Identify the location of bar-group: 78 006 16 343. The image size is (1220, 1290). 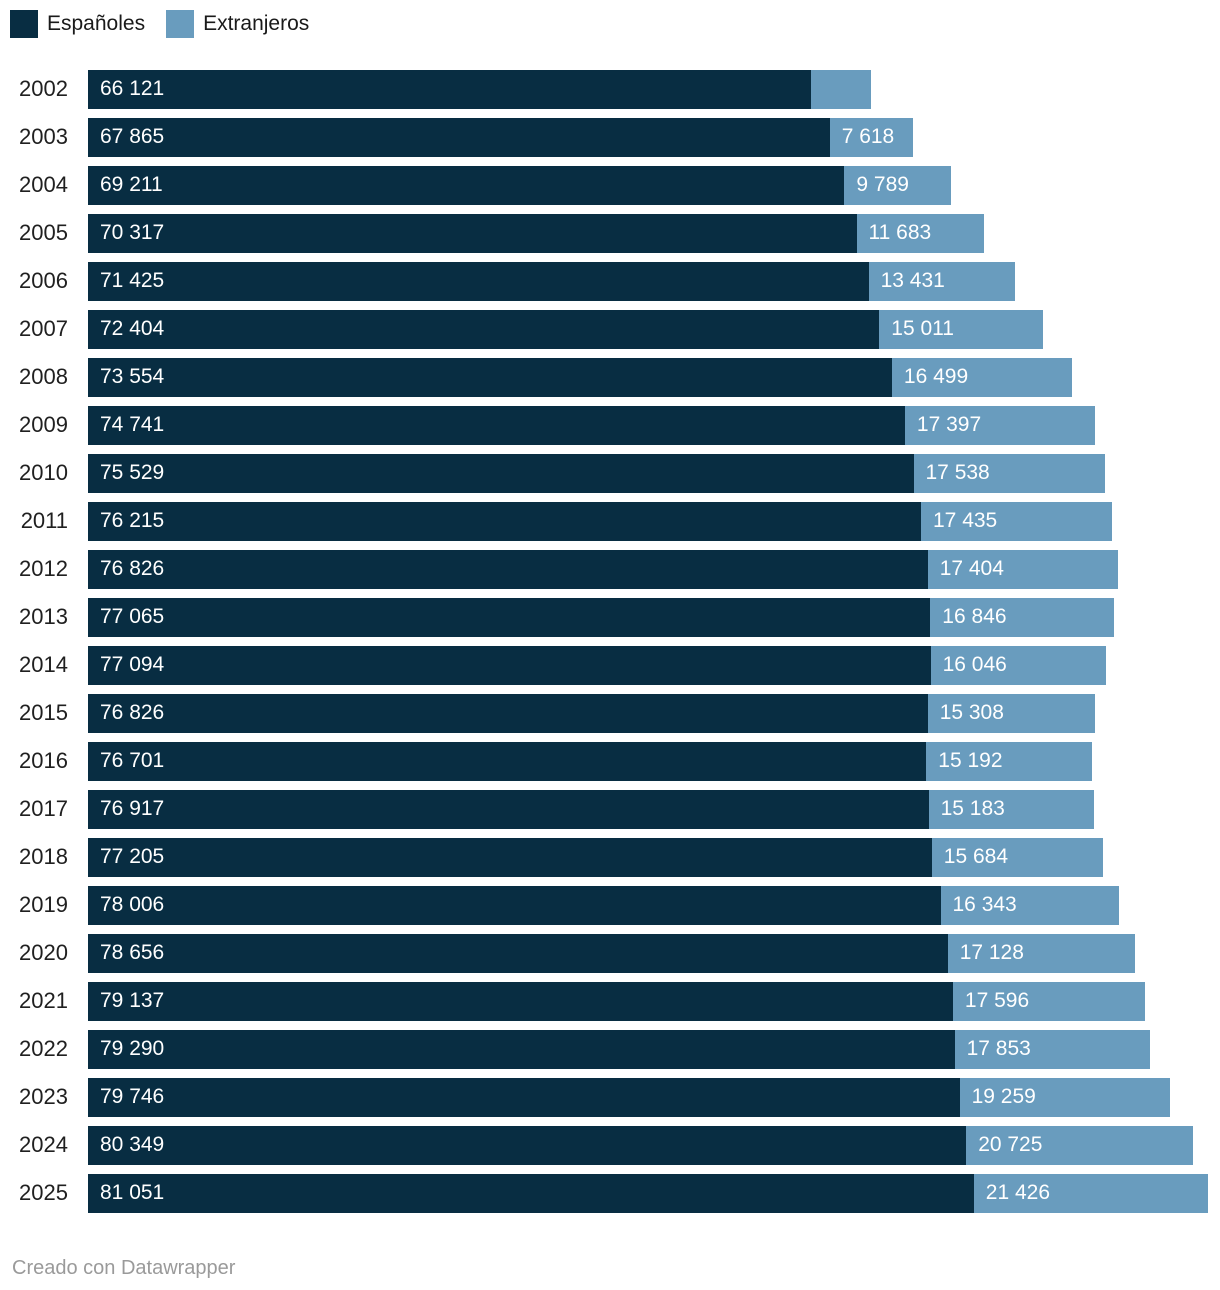
(604, 905).